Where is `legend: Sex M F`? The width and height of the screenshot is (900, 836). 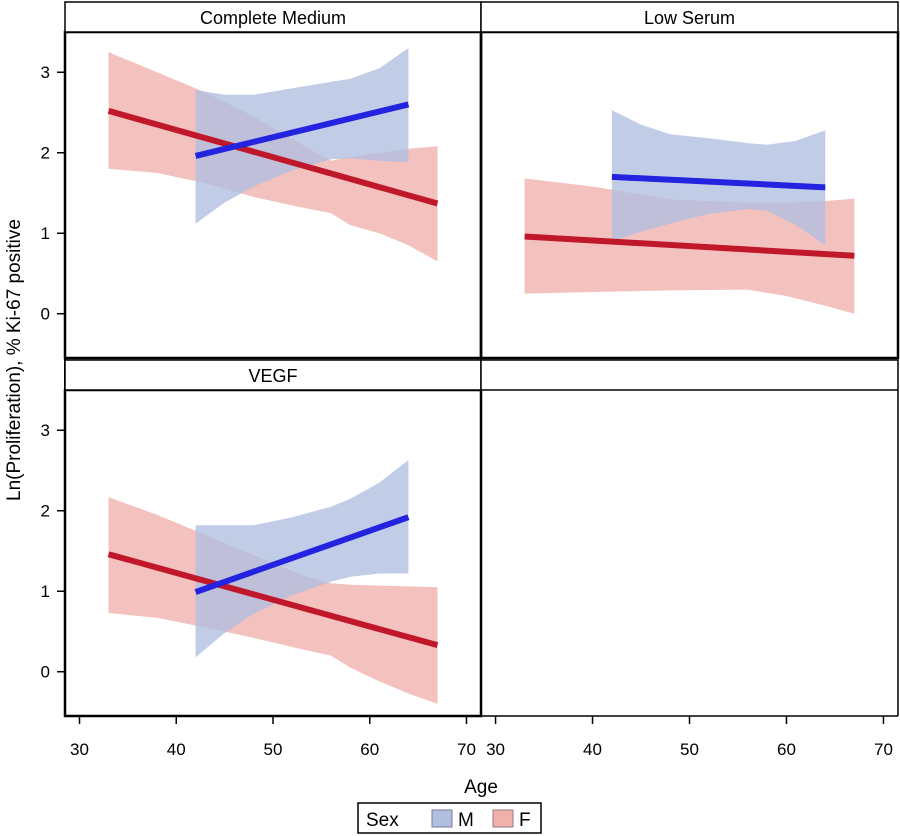
legend: Sex M F is located at coordinates (449, 818).